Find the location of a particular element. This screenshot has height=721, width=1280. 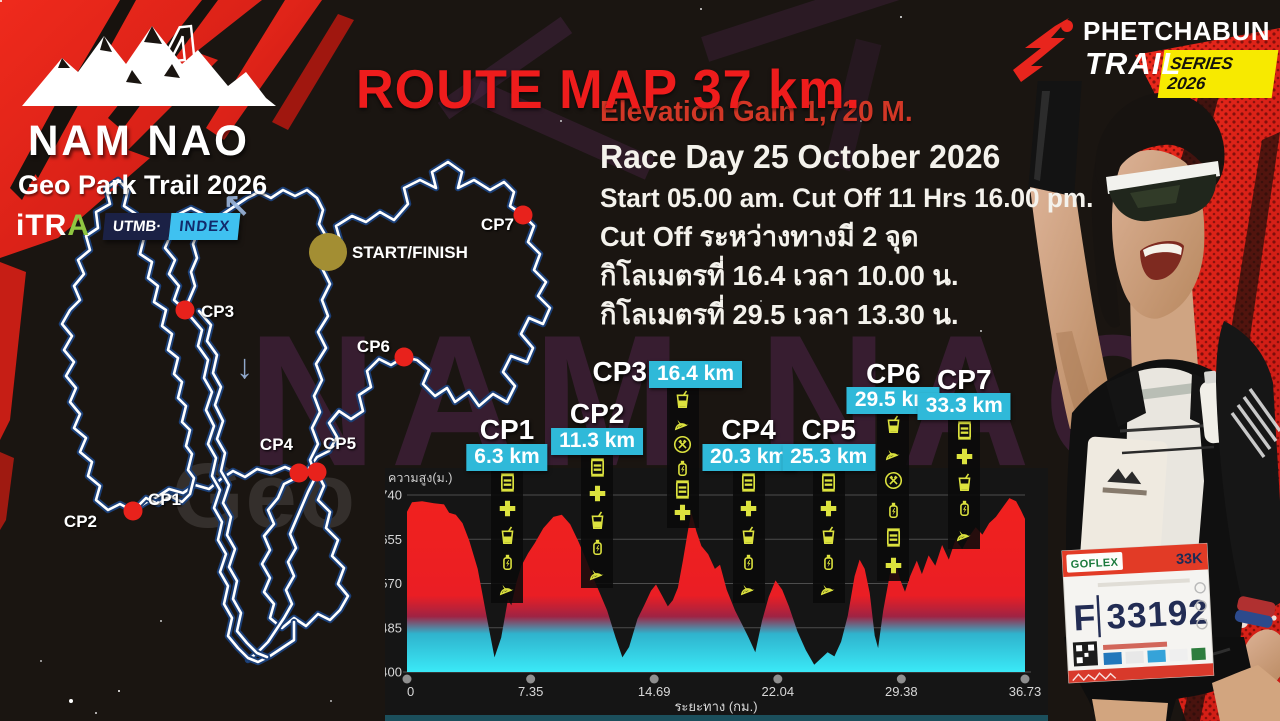

raised-arm is located at coordinates (1070, 308).